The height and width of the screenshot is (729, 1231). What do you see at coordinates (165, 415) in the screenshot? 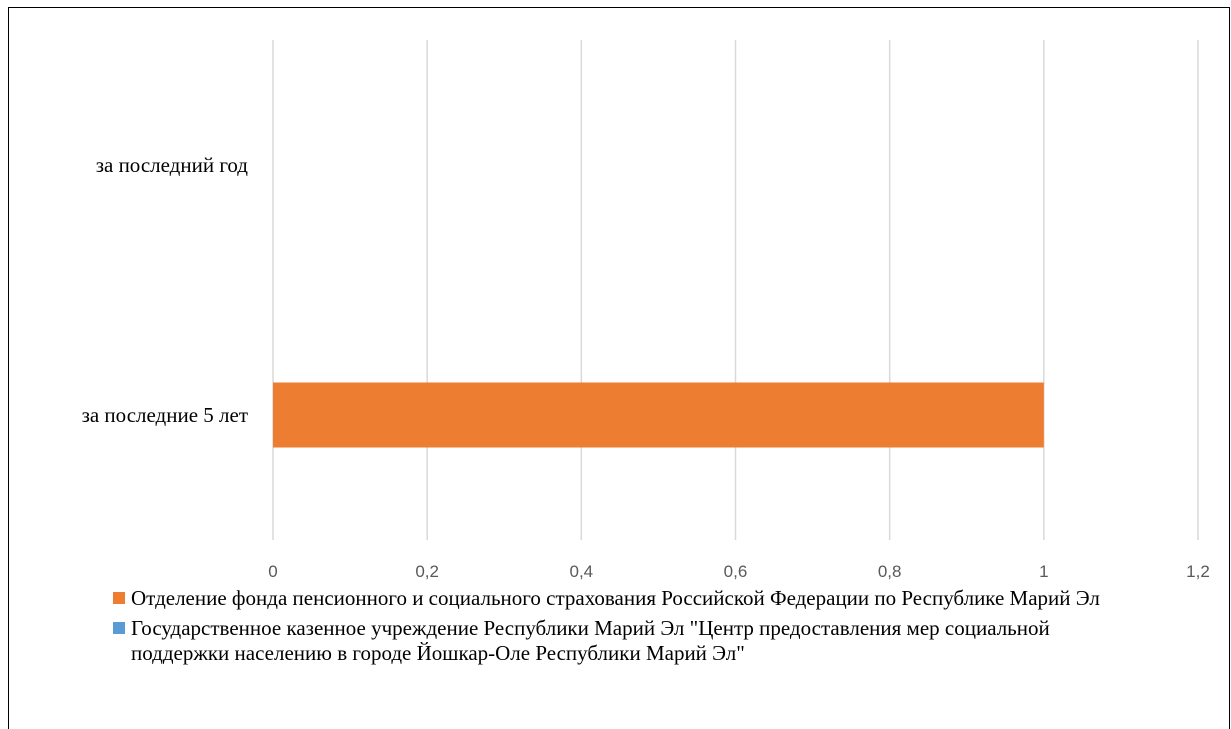
I see `category-label: за последние 5 лет` at bounding box center [165, 415].